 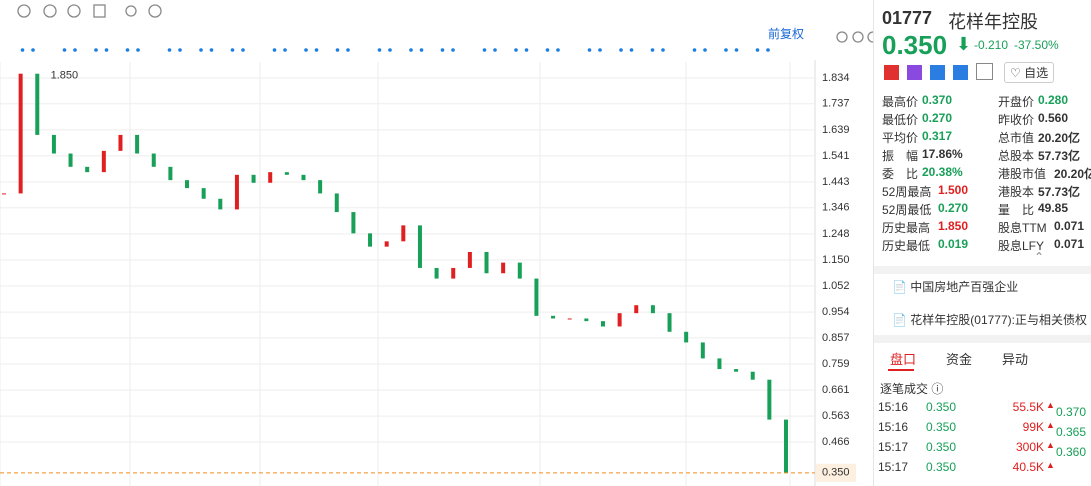 I want to click on stat-label: 最低价, so click(x=900, y=120).